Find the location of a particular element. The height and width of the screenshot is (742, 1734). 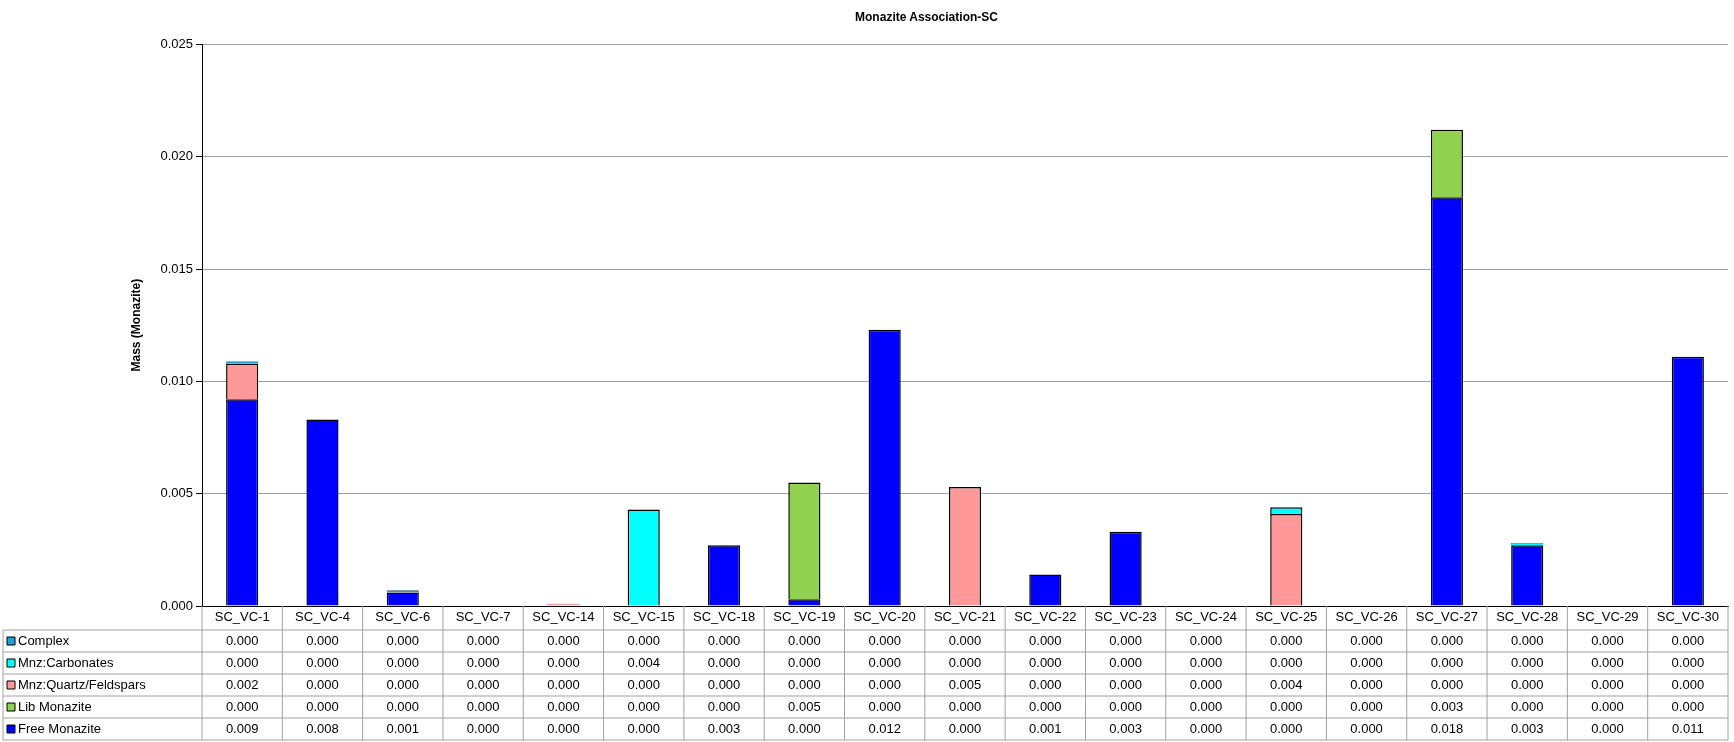

y-tick-label: 0.015 is located at coordinates (176, 268).